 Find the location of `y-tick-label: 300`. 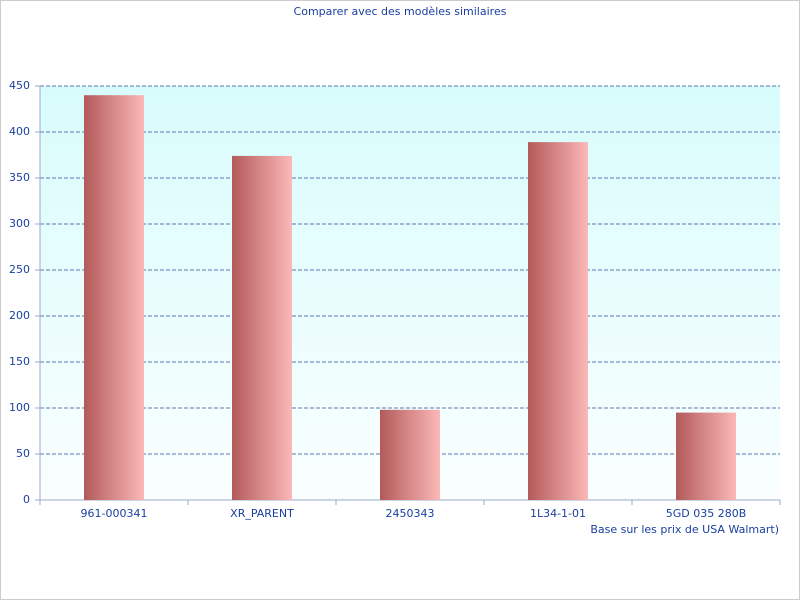

y-tick-label: 300 is located at coordinates (19, 223).